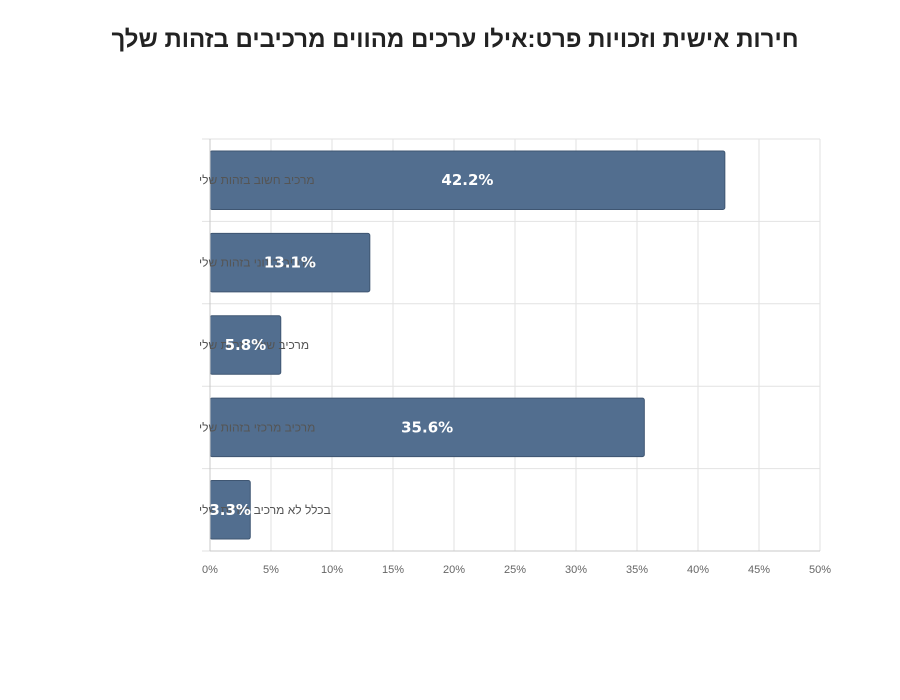 The width and height of the screenshot is (900, 700). Describe the element at coordinates (576, 570) in the screenshot. I see `x-tick-label: 30%` at that location.